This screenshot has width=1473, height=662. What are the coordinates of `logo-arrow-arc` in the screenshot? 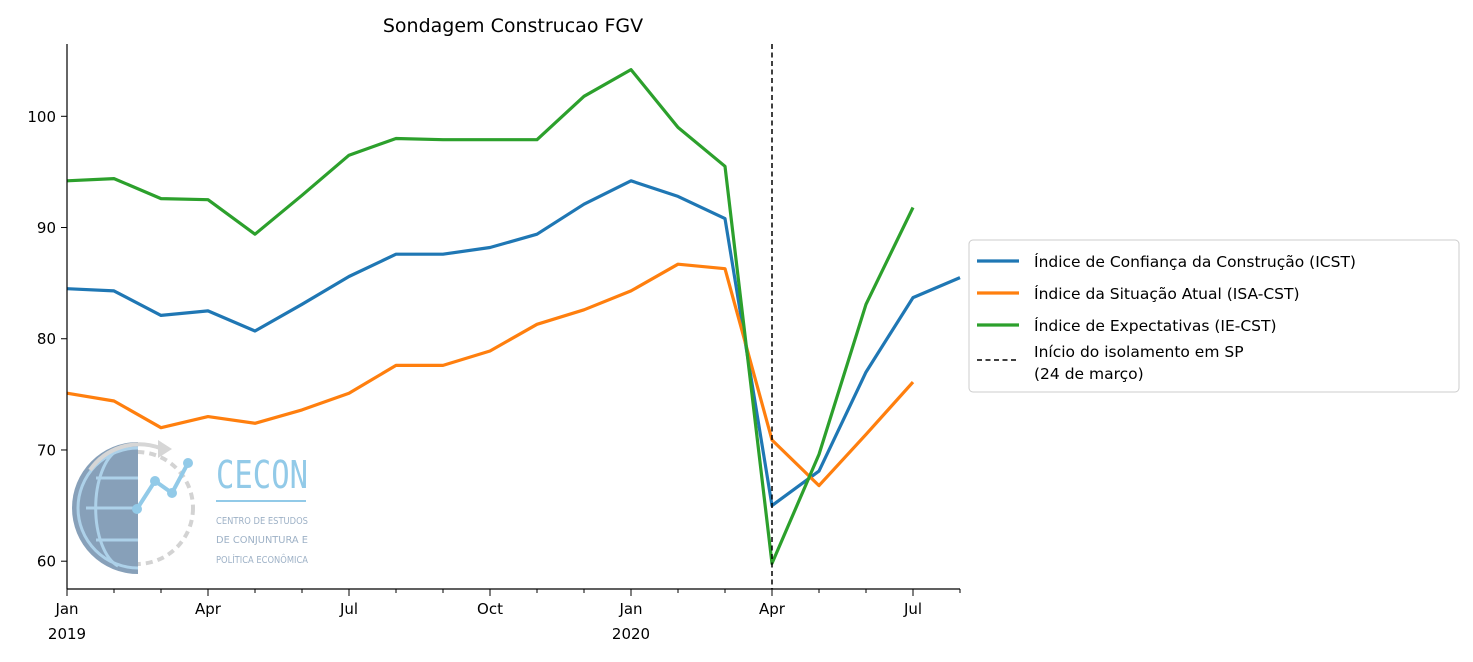 It's located at (124, 457).